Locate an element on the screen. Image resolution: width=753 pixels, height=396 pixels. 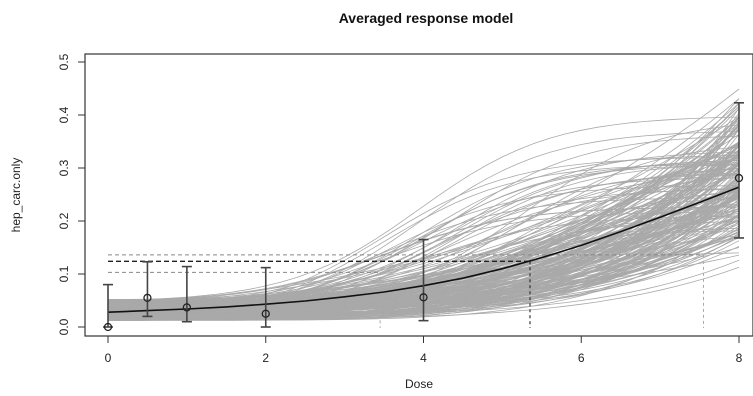
y-tick-label: 0.5 is located at coordinates (64, 61).